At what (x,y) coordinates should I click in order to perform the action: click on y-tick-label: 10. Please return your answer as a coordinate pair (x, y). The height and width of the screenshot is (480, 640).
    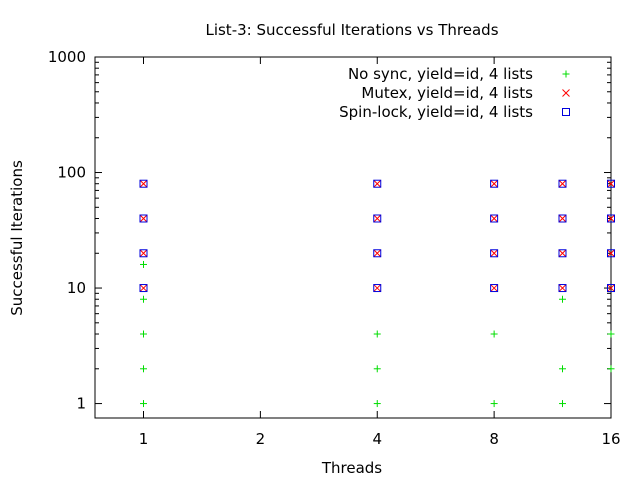
    Looking at the image, I should click on (76, 288).